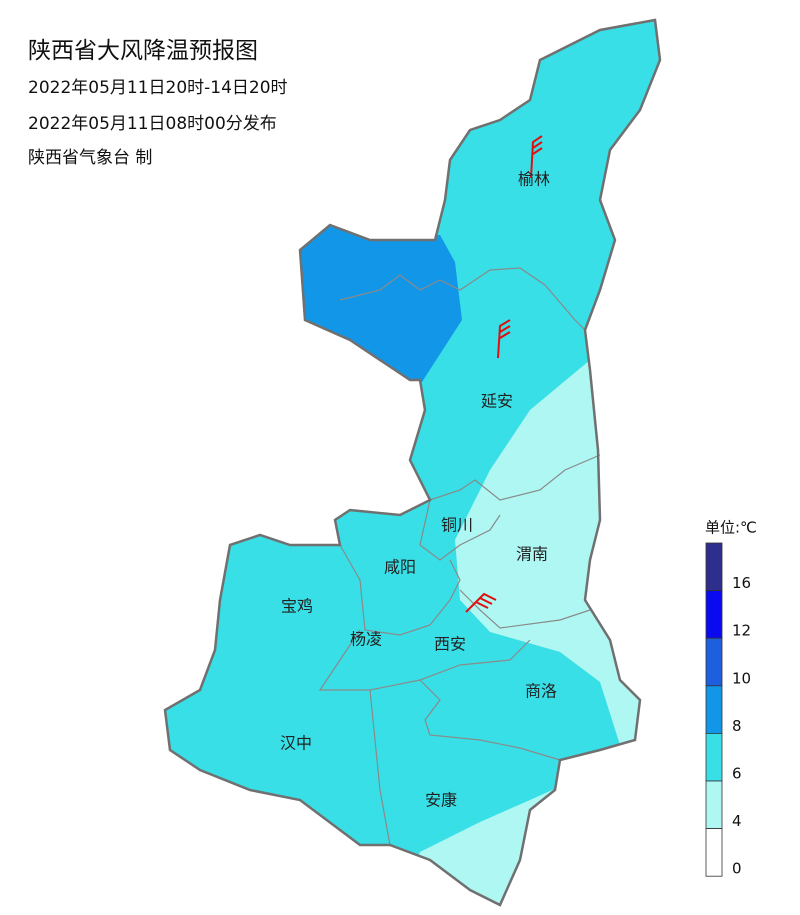 The width and height of the screenshot is (800, 915). I want to click on issue-time: 2022年05月11日08时00分发布, so click(152, 124).